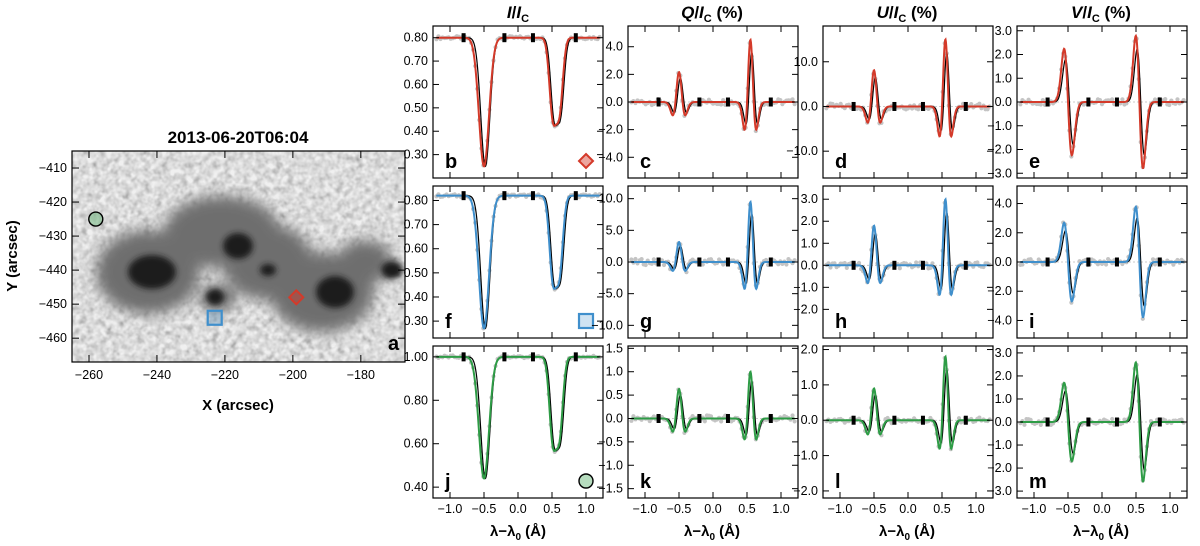  What do you see at coordinates (645, 509) in the screenshot?
I see `x-tick-label: −1.0` at bounding box center [645, 509].